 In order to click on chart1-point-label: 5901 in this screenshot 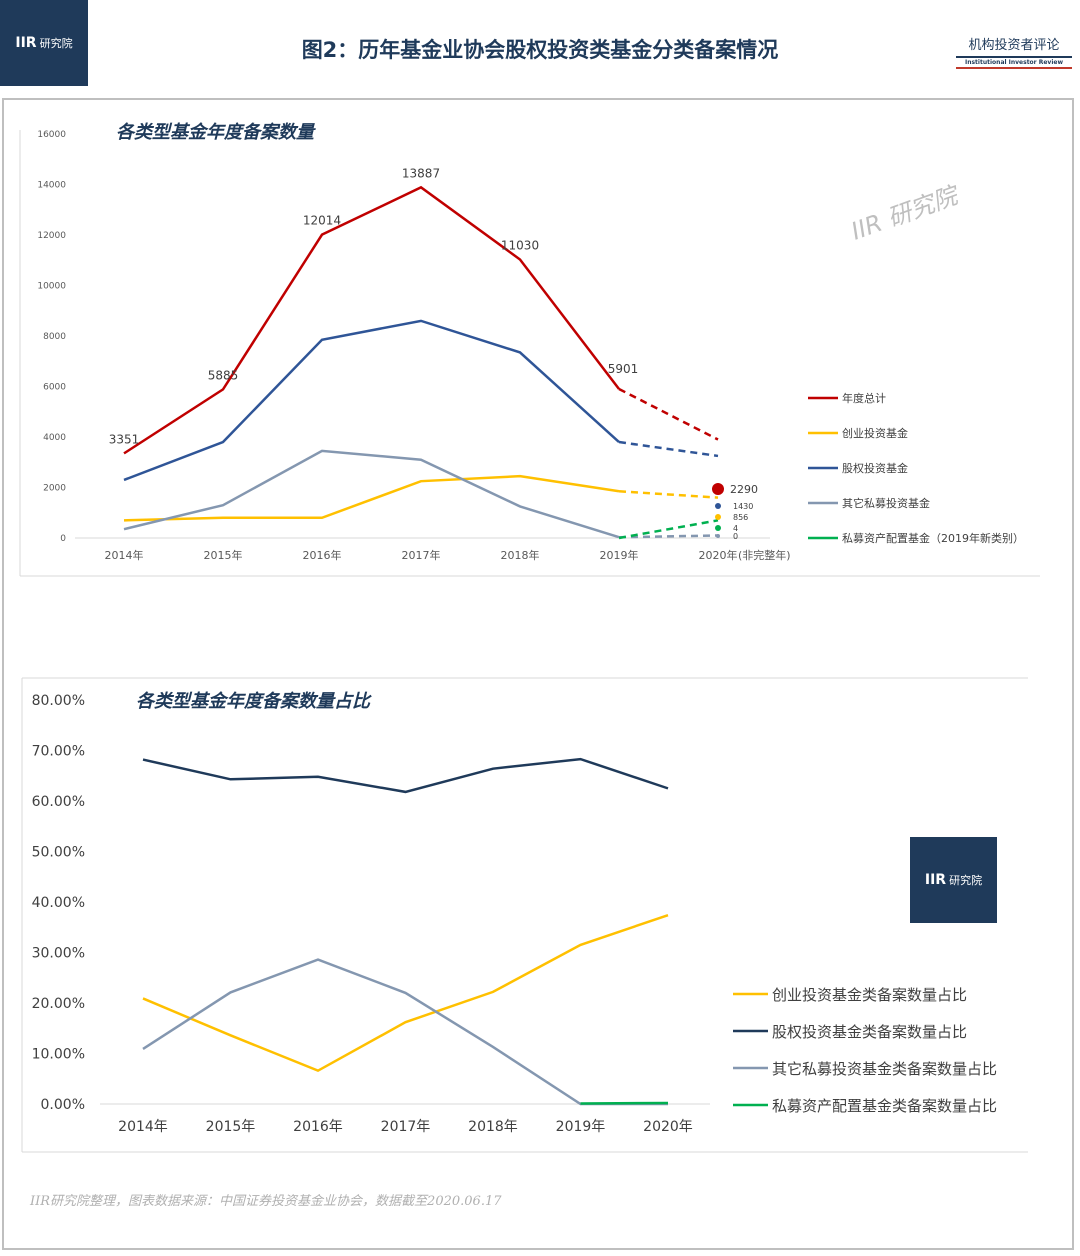, I will do `click(623, 369)`.